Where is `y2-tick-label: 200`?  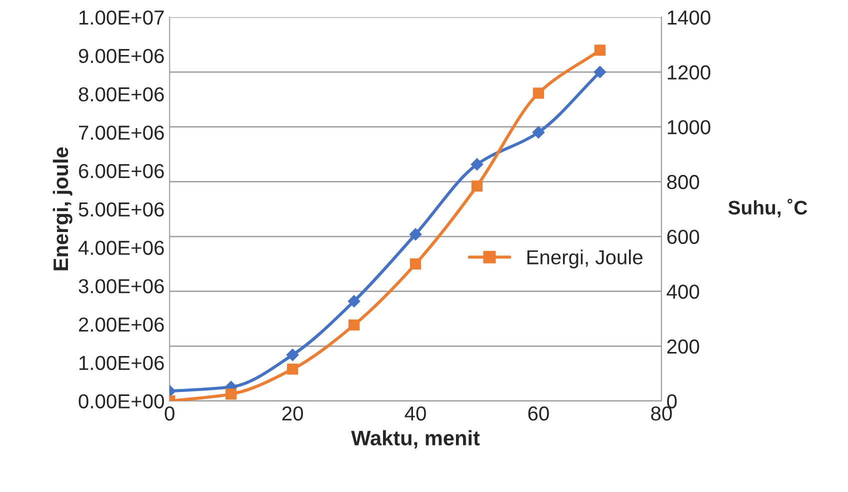 y2-tick-label: 200 is located at coordinates (683, 346).